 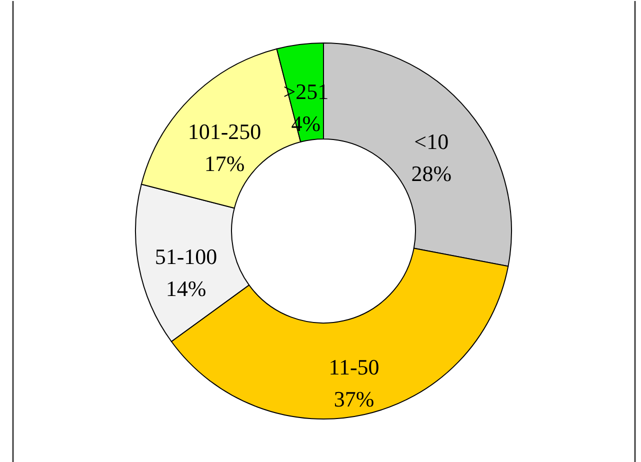 I want to click on data-label: 28%, so click(x=431, y=173).